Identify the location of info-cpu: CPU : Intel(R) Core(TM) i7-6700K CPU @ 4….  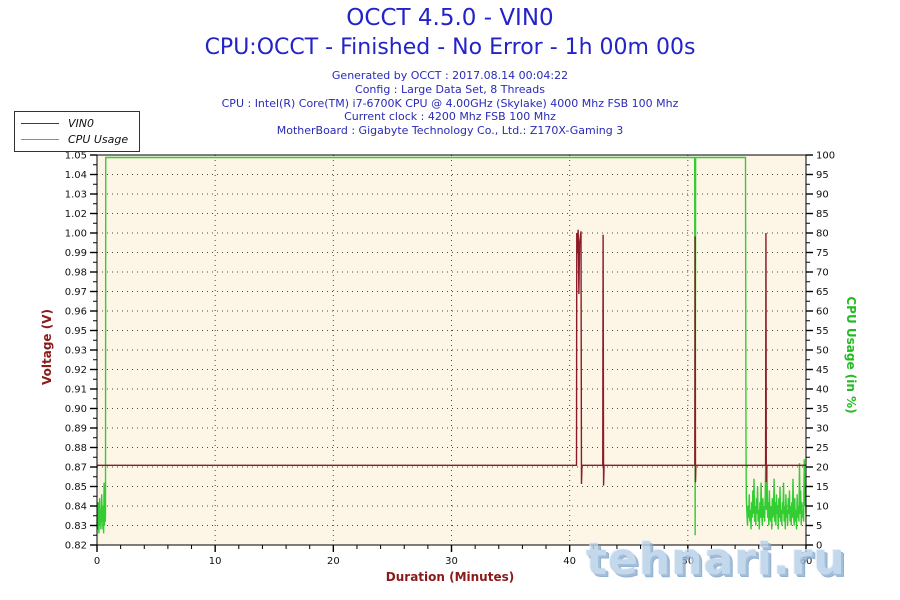
(450, 103).